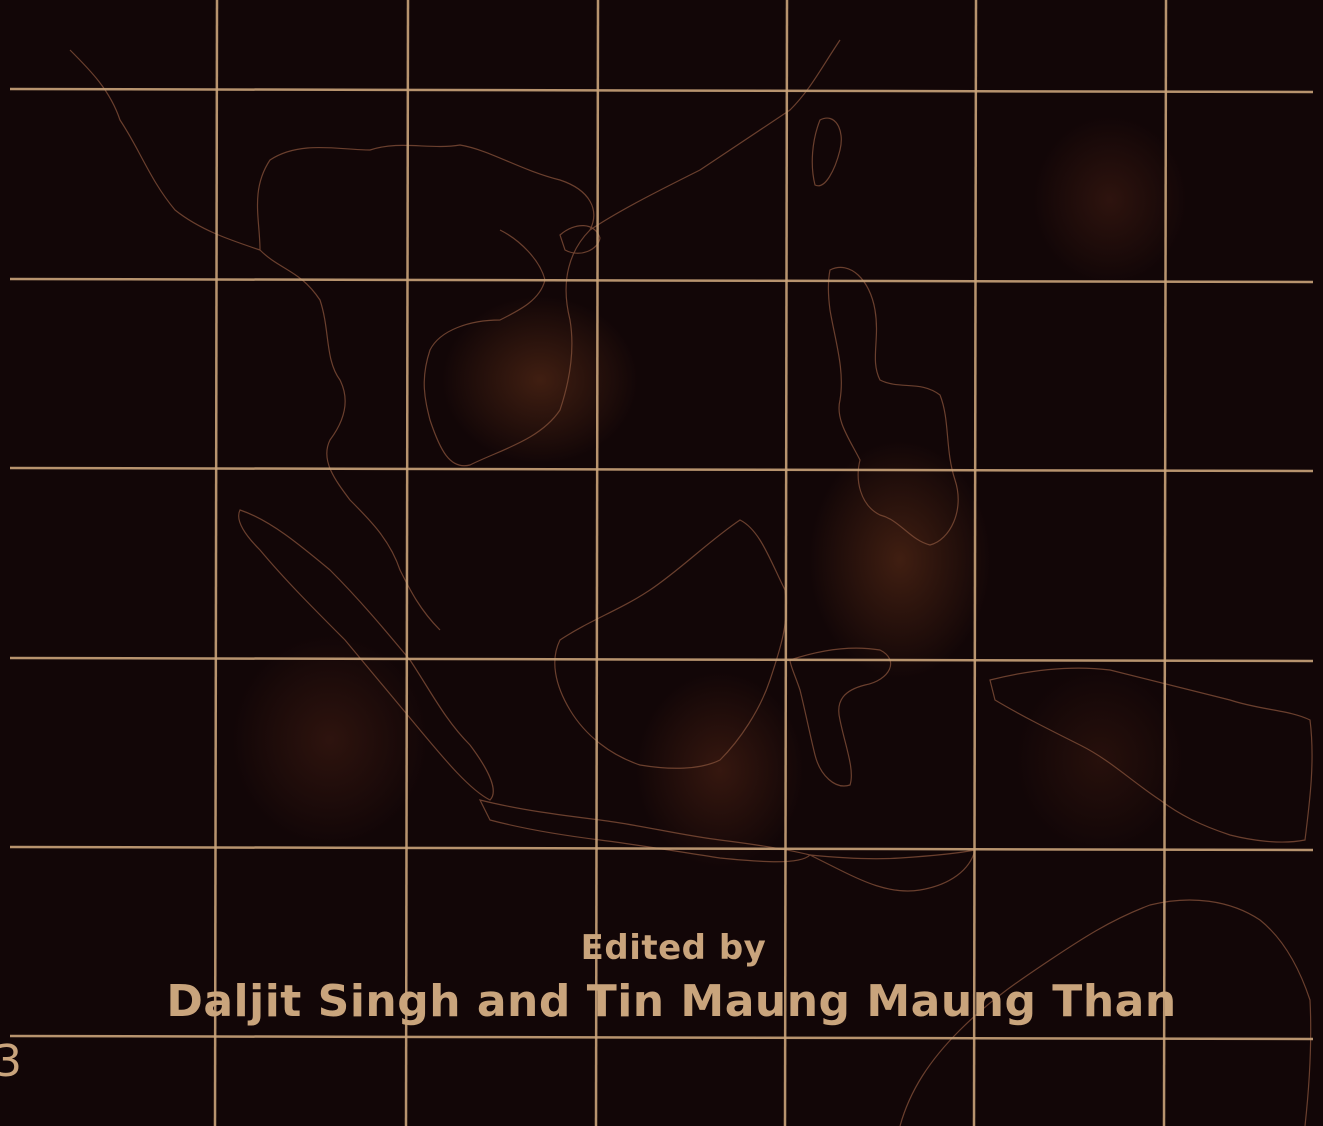  What do you see at coordinates (893, 406) in the screenshot?
I see `philippines-coast` at bounding box center [893, 406].